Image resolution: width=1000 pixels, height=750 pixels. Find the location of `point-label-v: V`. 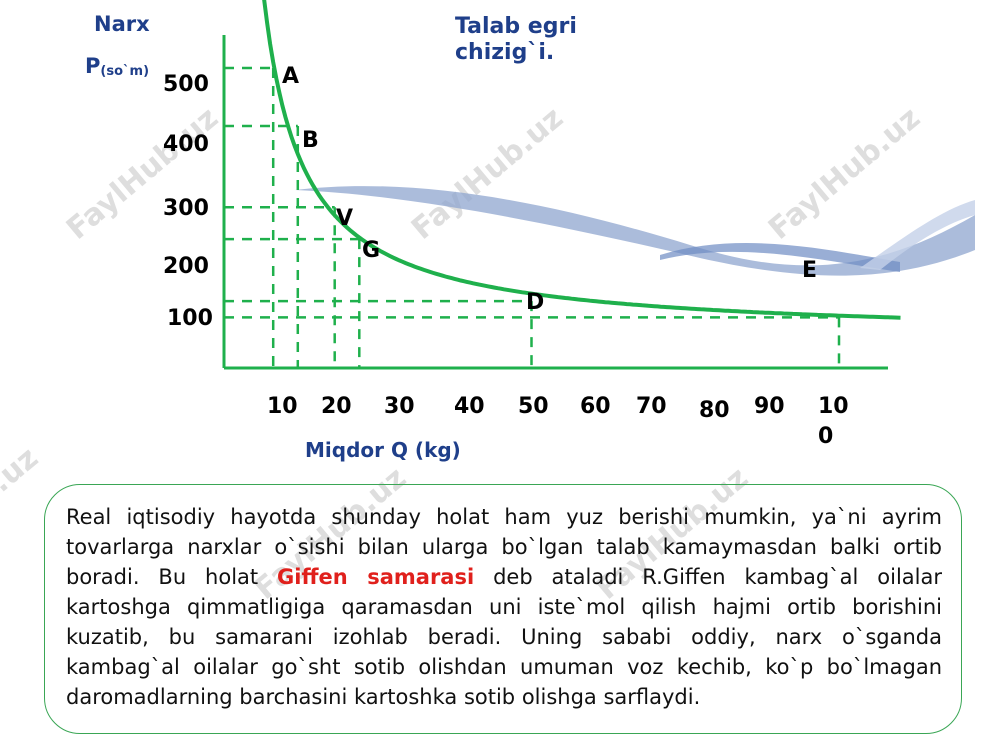

point-label-v: V is located at coordinates (345, 218).